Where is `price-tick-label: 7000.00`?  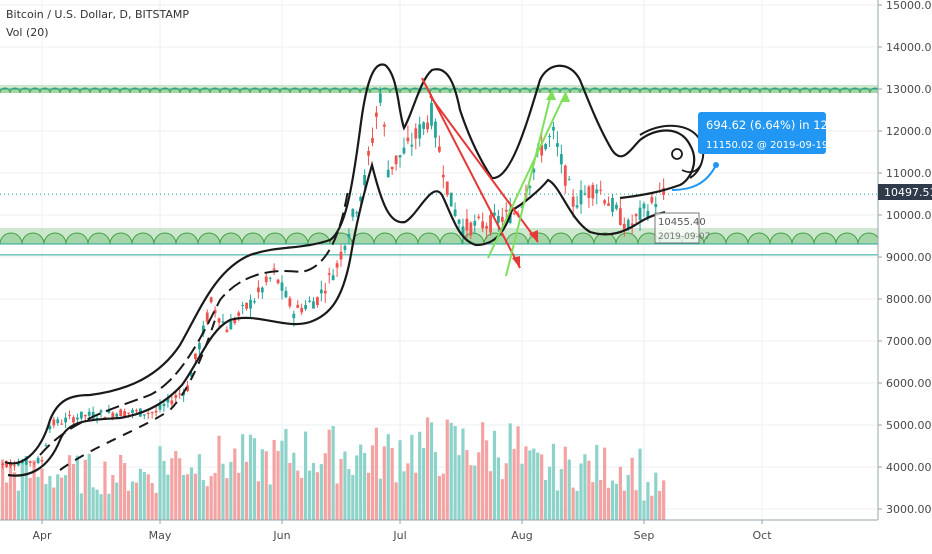 price-tick-label: 7000.00 is located at coordinates (909, 341).